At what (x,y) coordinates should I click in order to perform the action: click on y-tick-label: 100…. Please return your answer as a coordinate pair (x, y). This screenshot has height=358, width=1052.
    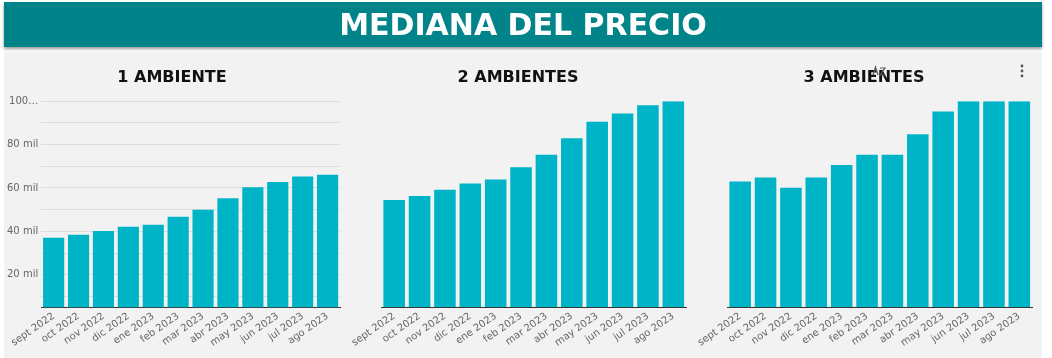
    Looking at the image, I should click on (24, 100).